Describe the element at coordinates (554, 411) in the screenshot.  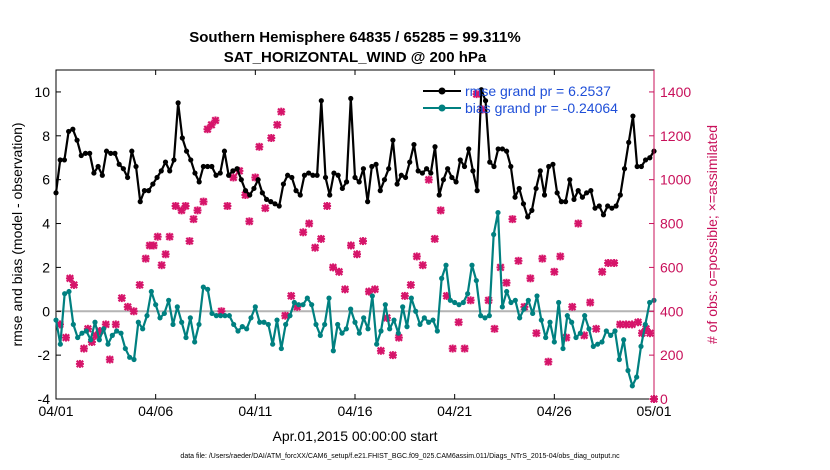
I see `x-tick-label: 04/26` at that location.